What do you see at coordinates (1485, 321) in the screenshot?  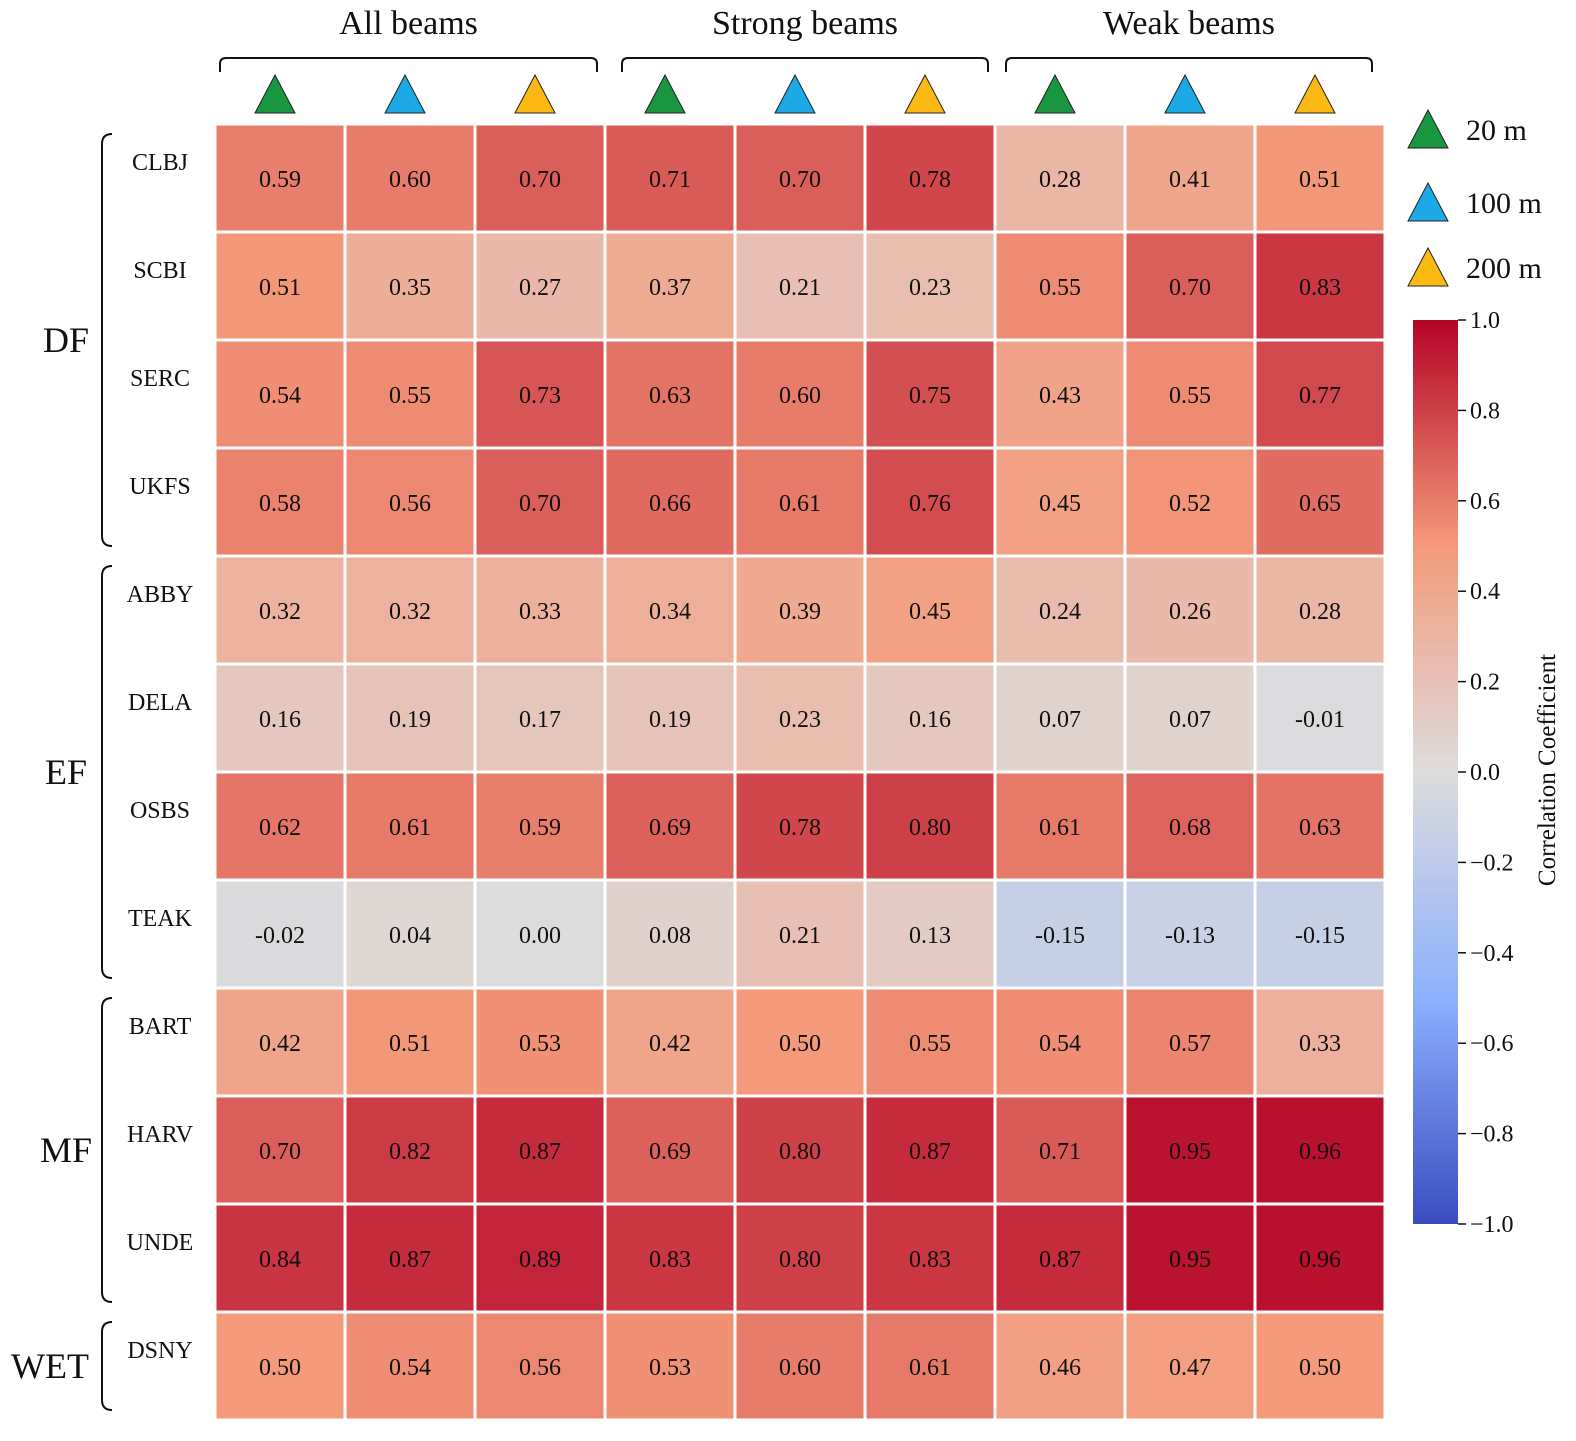 I see `colorbar-tick-label: 1.0` at bounding box center [1485, 321].